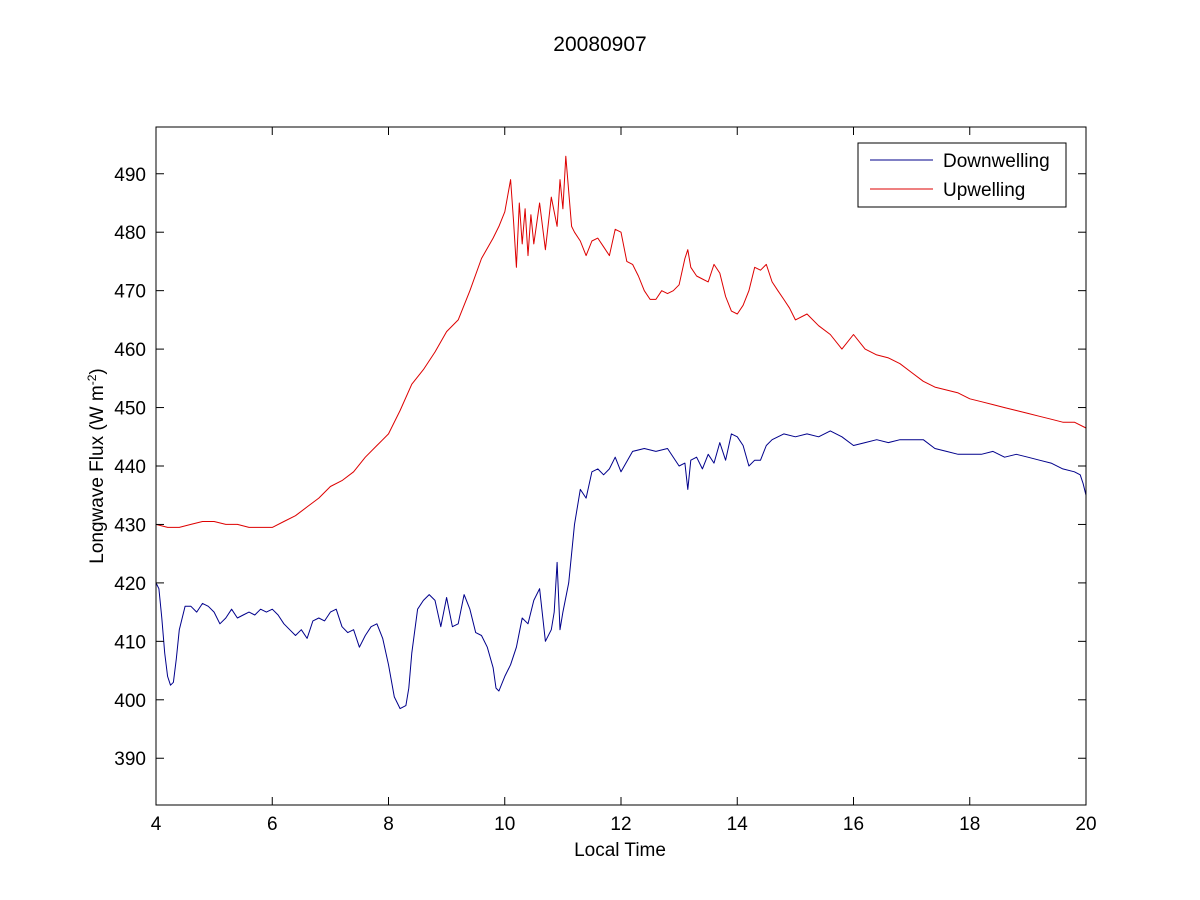 Image resolution: width=1200 pixels, height=900 pixels. What do you see at coordinates (130, 701) in the screenshot?
I see `y-tick-label: 400` at bounding box center [130, 701].